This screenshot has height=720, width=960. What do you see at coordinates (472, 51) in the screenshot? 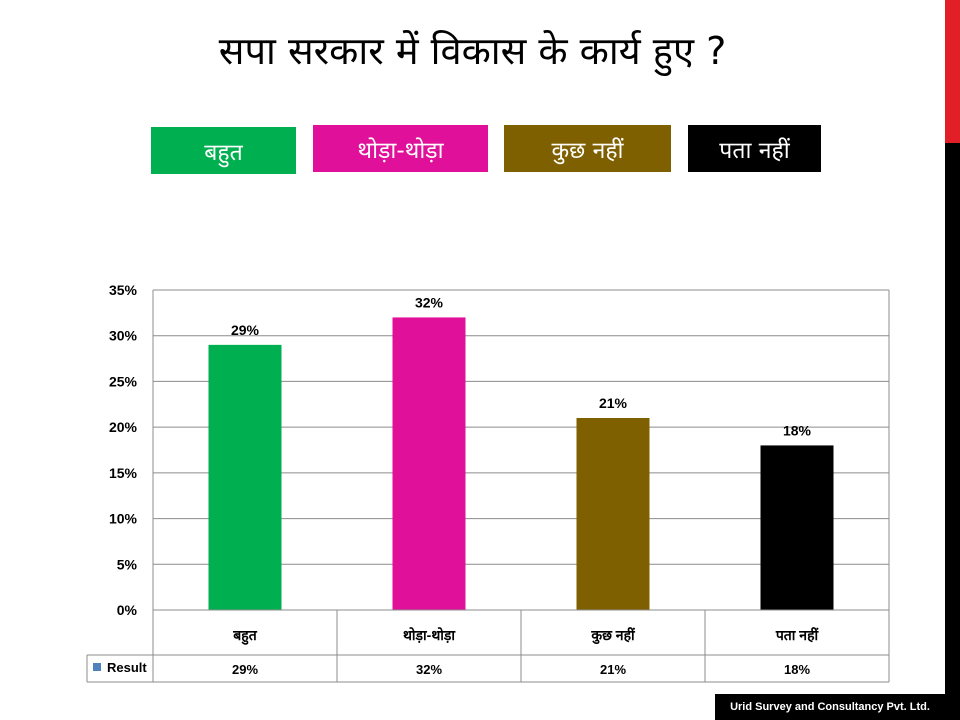
I see `slide-title: सपा सरकार में विकास के कार्य हुए ?` at bounding box center [472, 51].